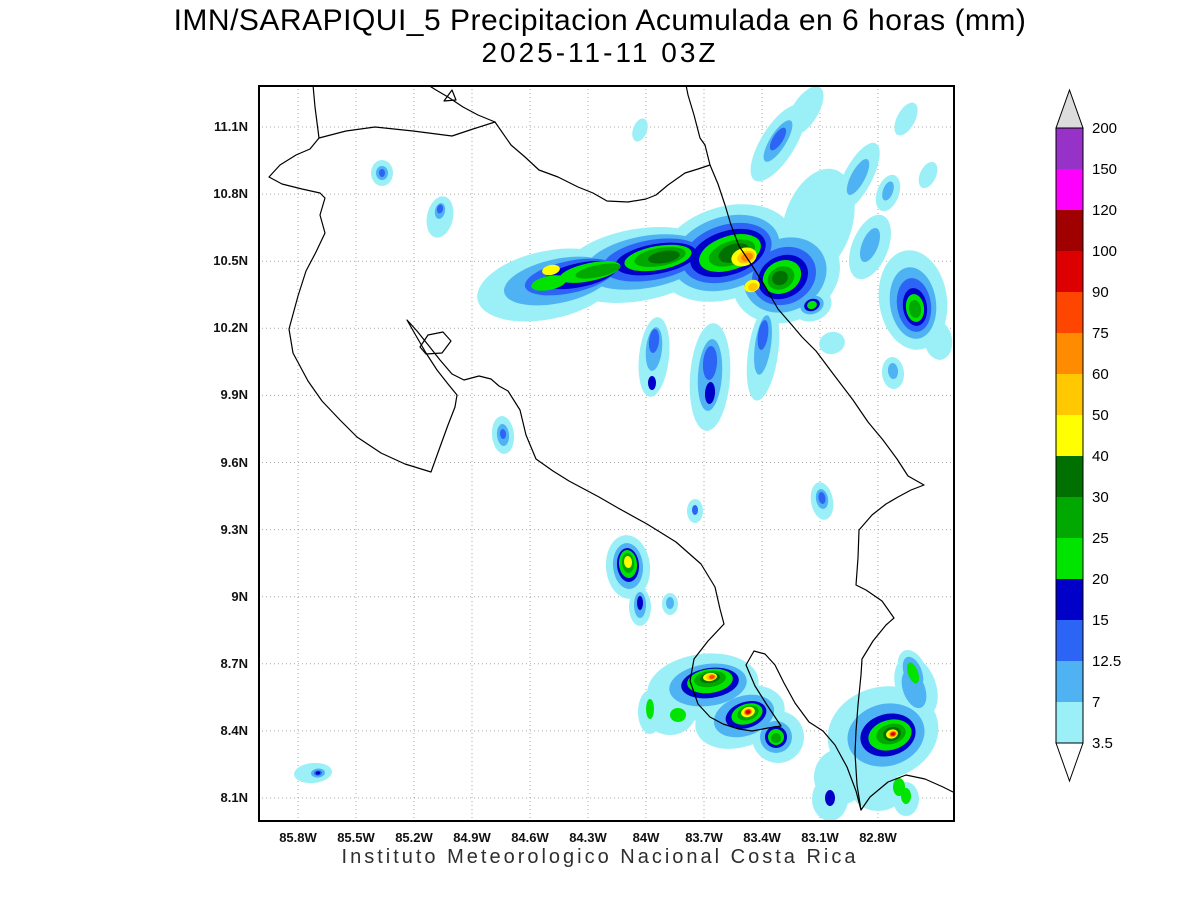  Describe the element at coordinates (1100, 579) in the screenshot. I see `colorbar-tick-label: 20` at that location.